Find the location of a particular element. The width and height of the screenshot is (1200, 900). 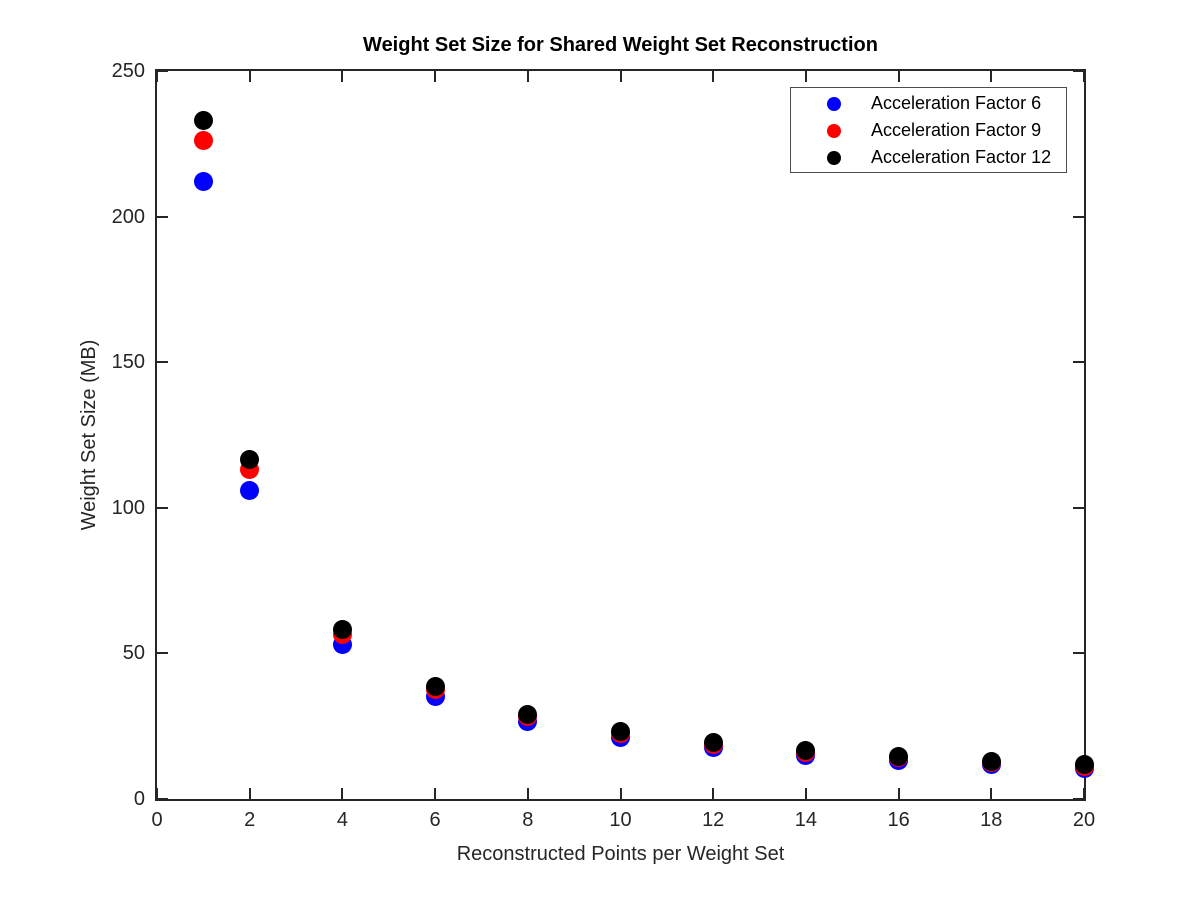

x-tick-label: 14 is located at coordinates (806, 820).